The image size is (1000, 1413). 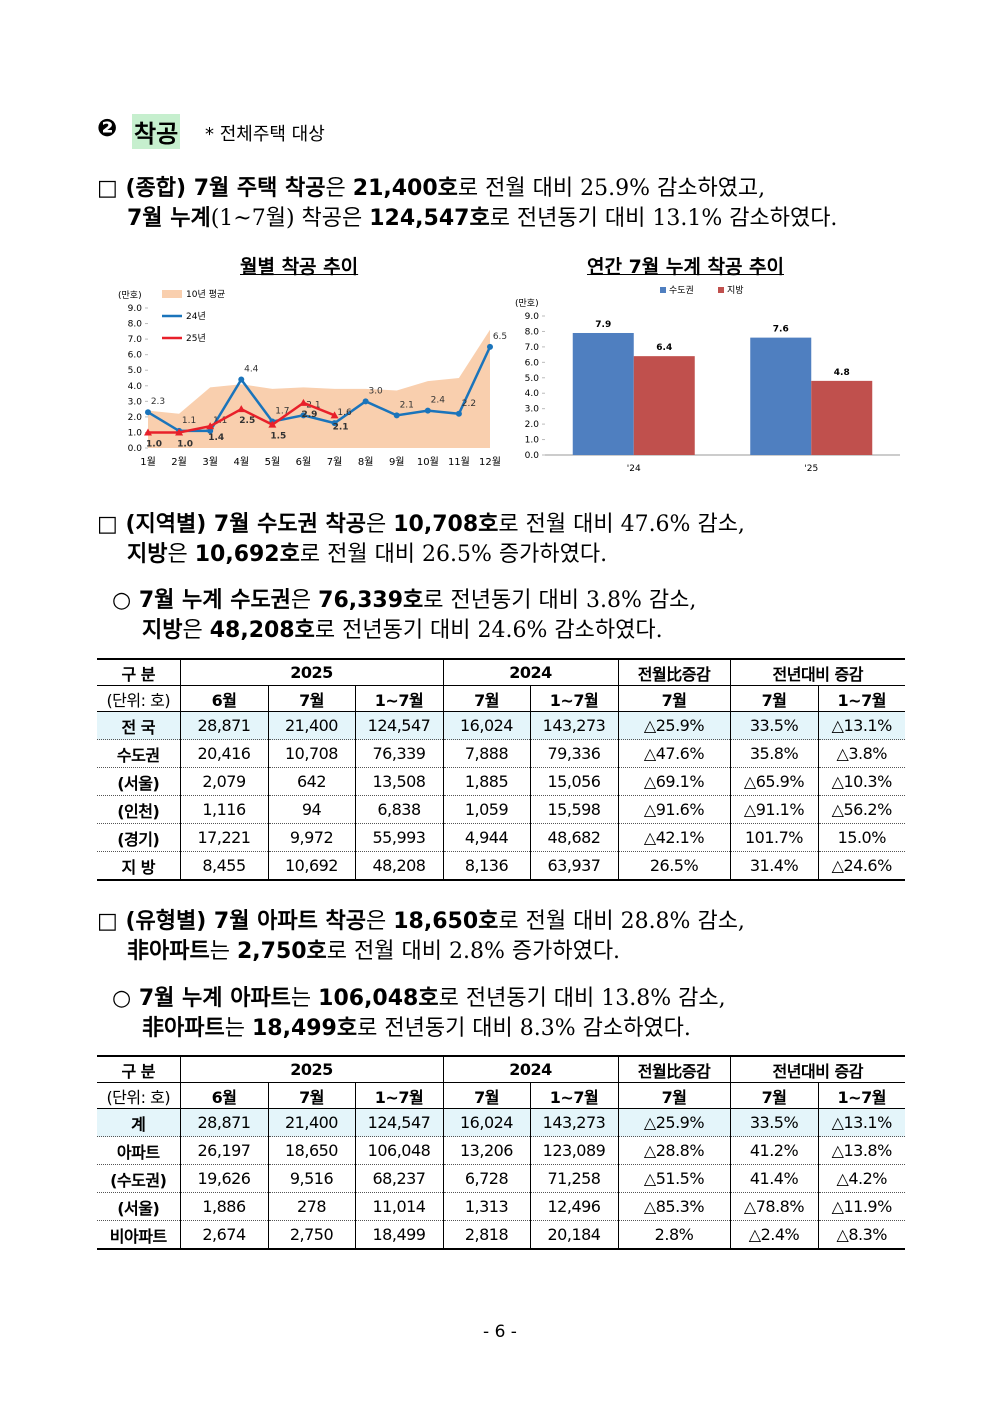 I want to click on header-cell: (단위: 호), so click(x=139, y=698).